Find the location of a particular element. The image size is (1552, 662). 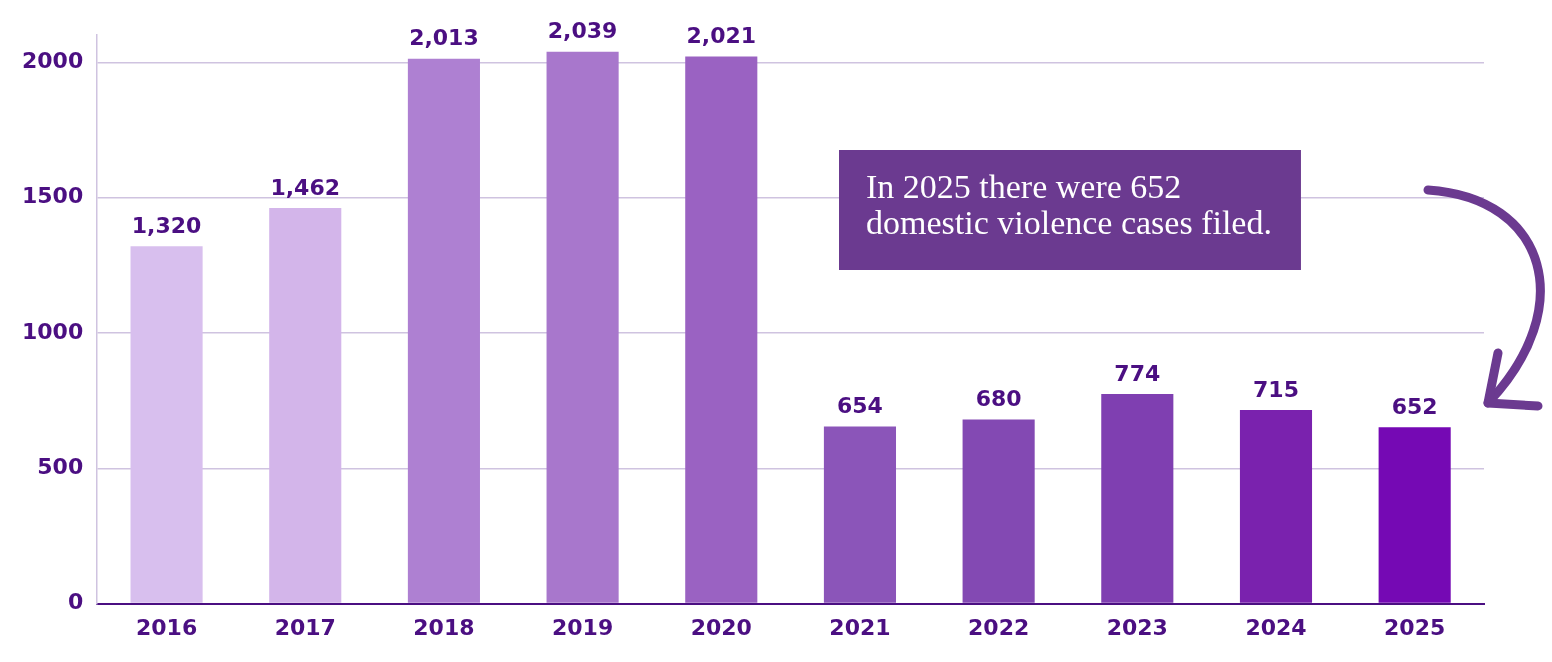

data-label: 1,462 is located at coordinates (305, 187).